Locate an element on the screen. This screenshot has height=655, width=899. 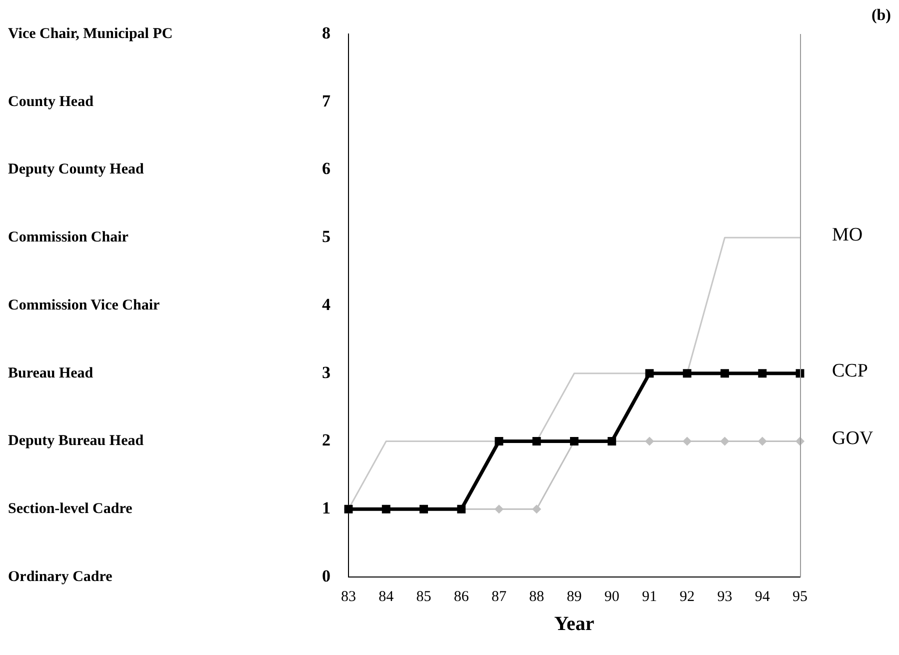
x-tick-label: 94 is located at coordinates (762, 596).